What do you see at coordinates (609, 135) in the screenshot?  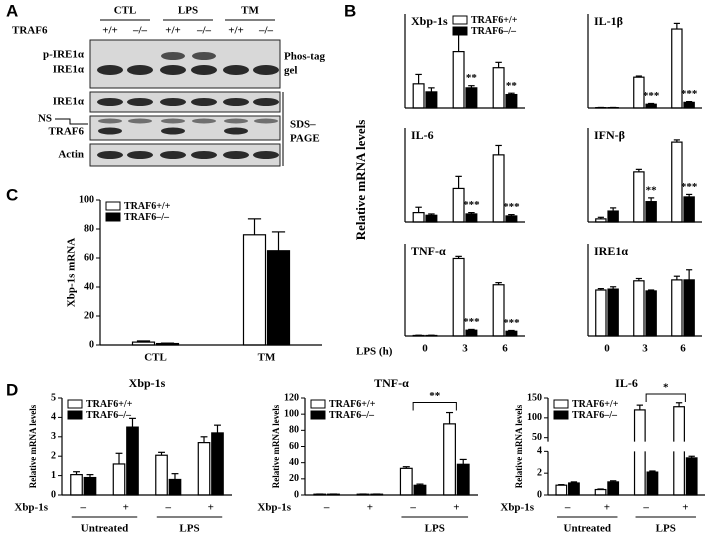 I see `chart-title: IFN-β` at bounding box center [609, 135].